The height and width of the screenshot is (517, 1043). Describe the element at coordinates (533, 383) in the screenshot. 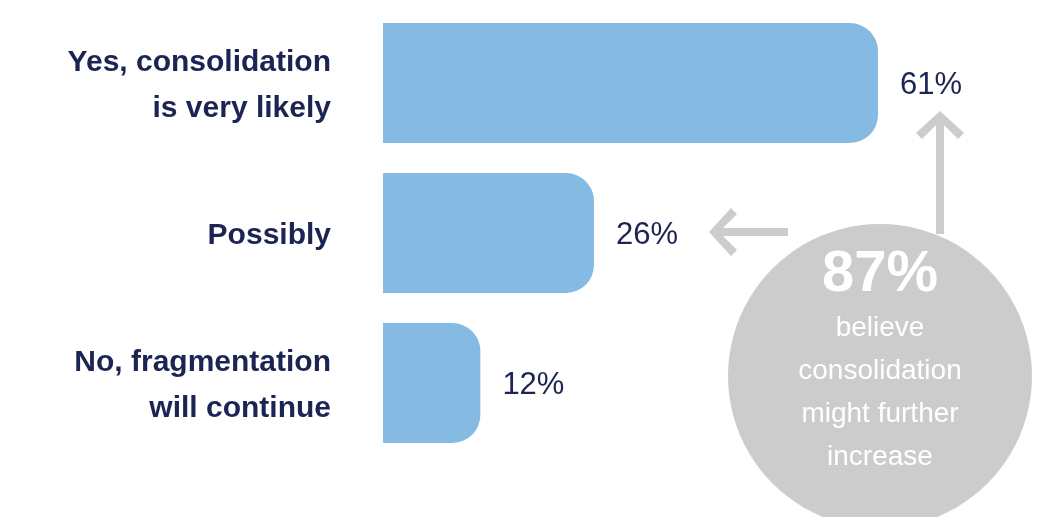

I see `data-label: 12%` at that location.